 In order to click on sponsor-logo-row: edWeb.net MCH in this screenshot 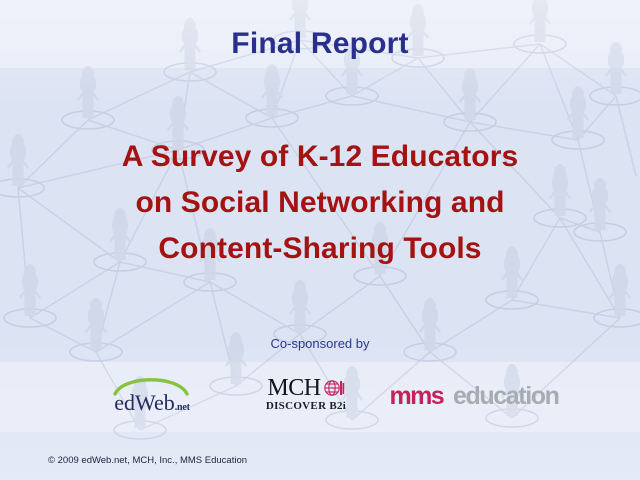, I will do `click(320, 396)`.